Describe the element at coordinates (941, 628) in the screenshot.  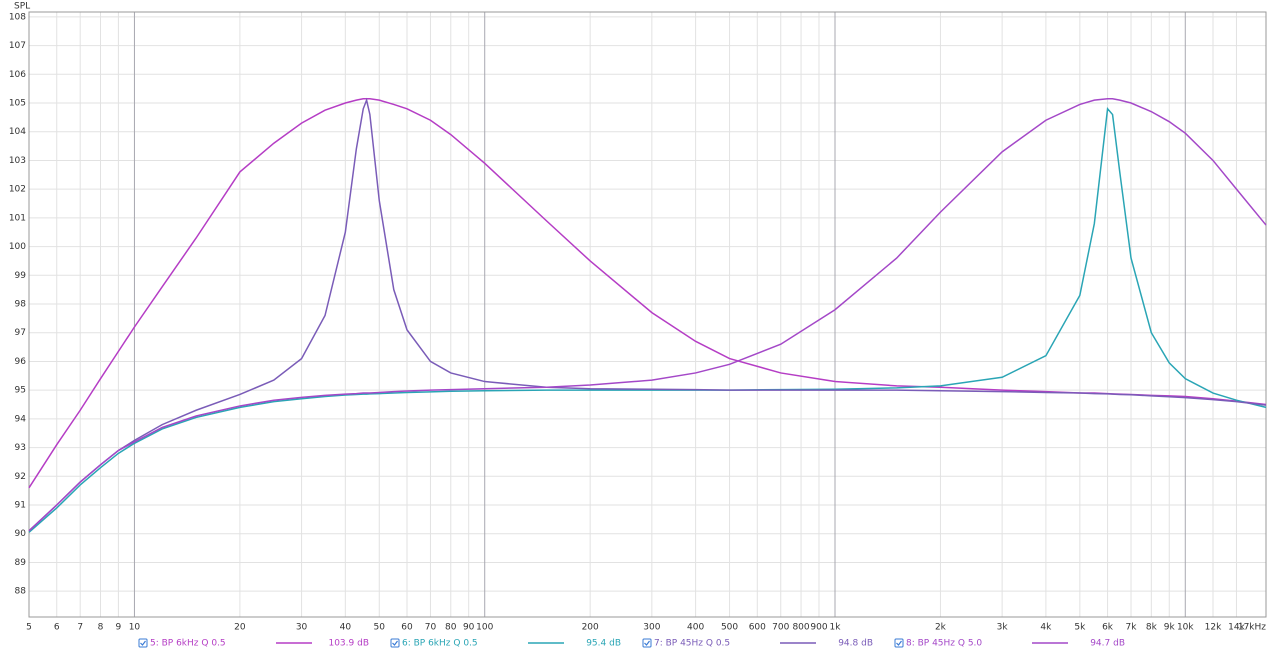
I see `x-tick-label: 2k` at that location.